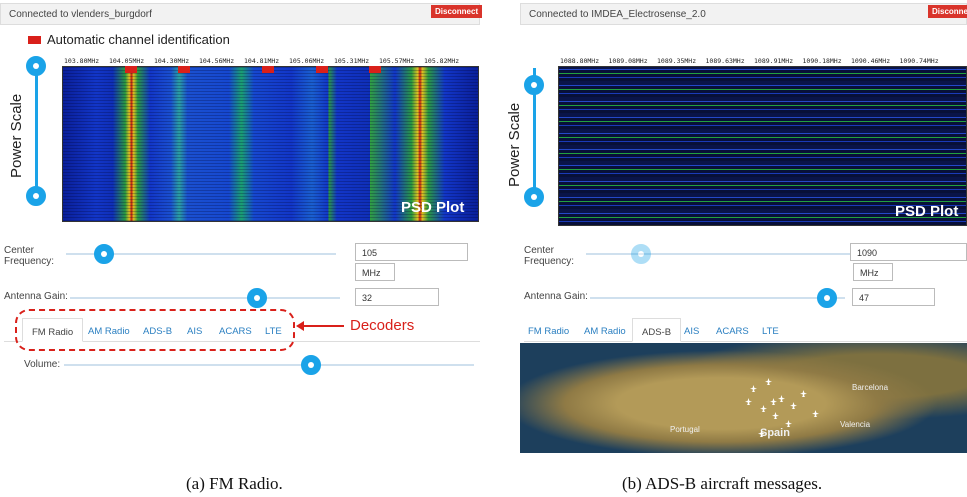 Image resolution: width=967 pixels, height=497 pixels. I want to click on map-label: Valencia, so click(855, 424).